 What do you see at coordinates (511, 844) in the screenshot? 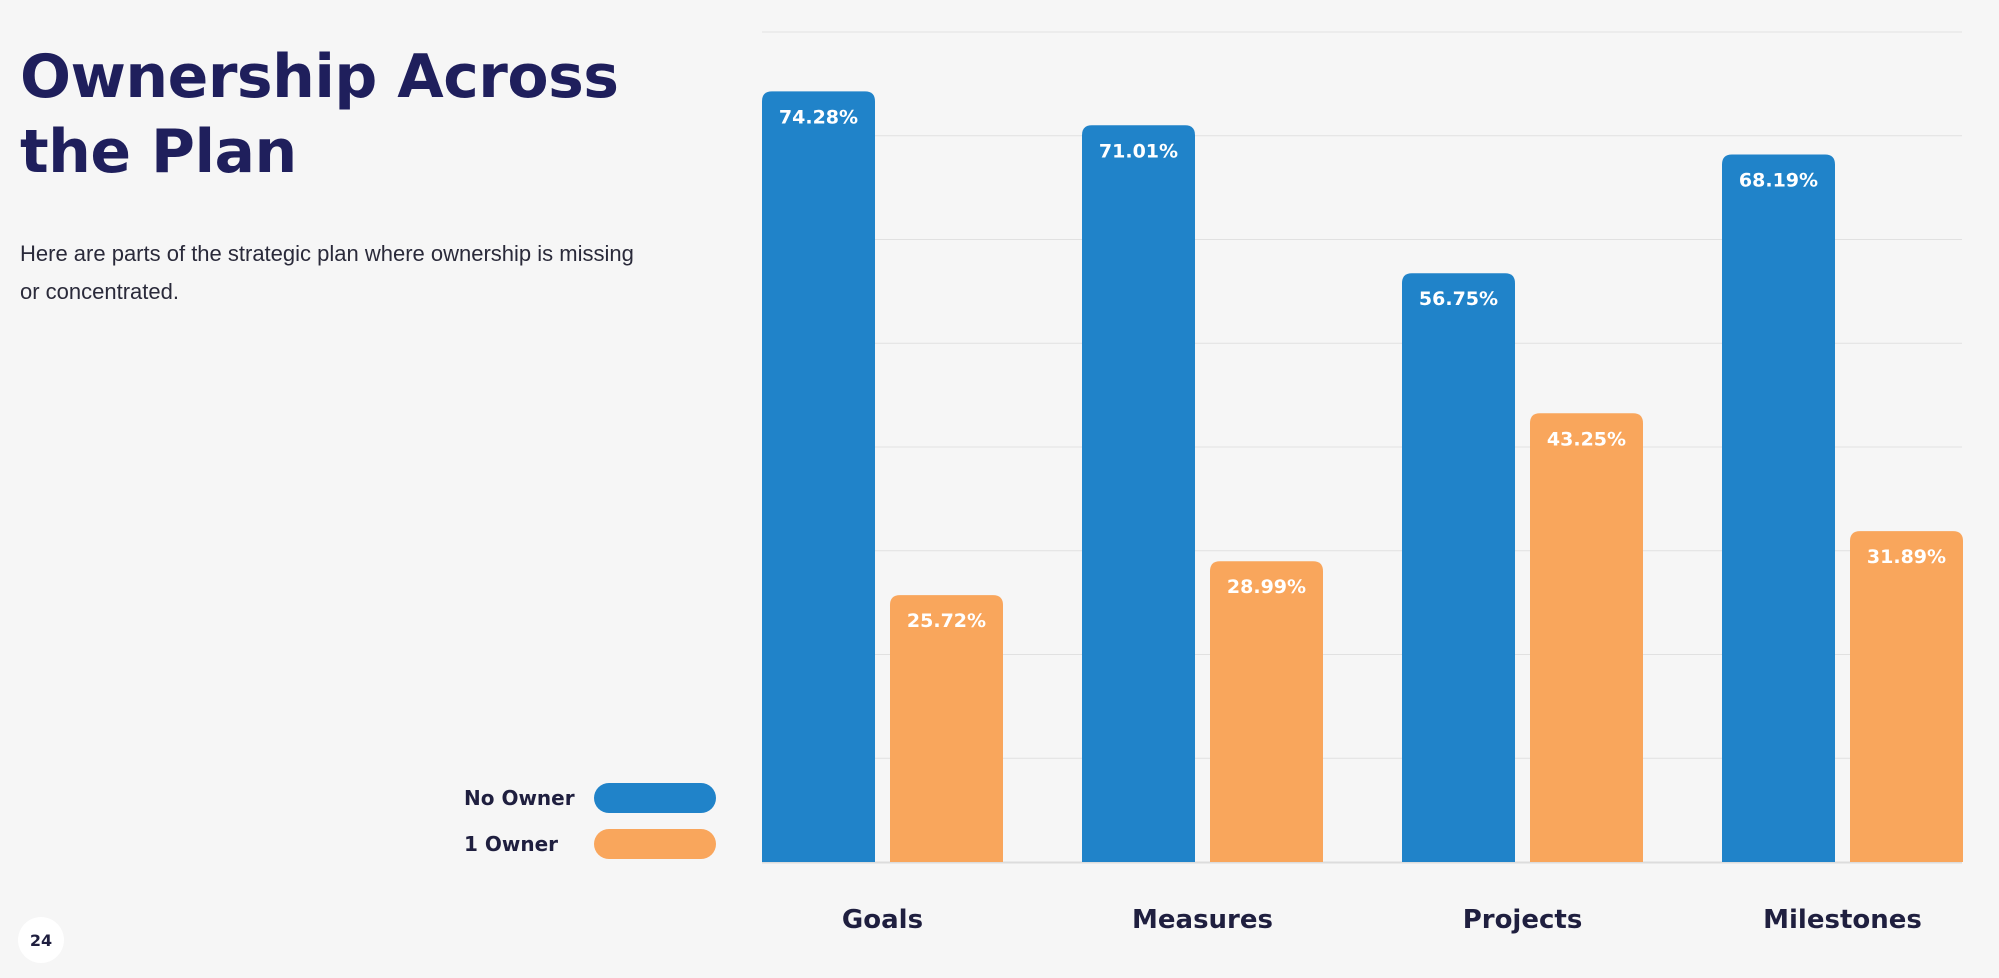
I see `legend-label-one-owner: 1 Owner` at bounding box center [511, 844].